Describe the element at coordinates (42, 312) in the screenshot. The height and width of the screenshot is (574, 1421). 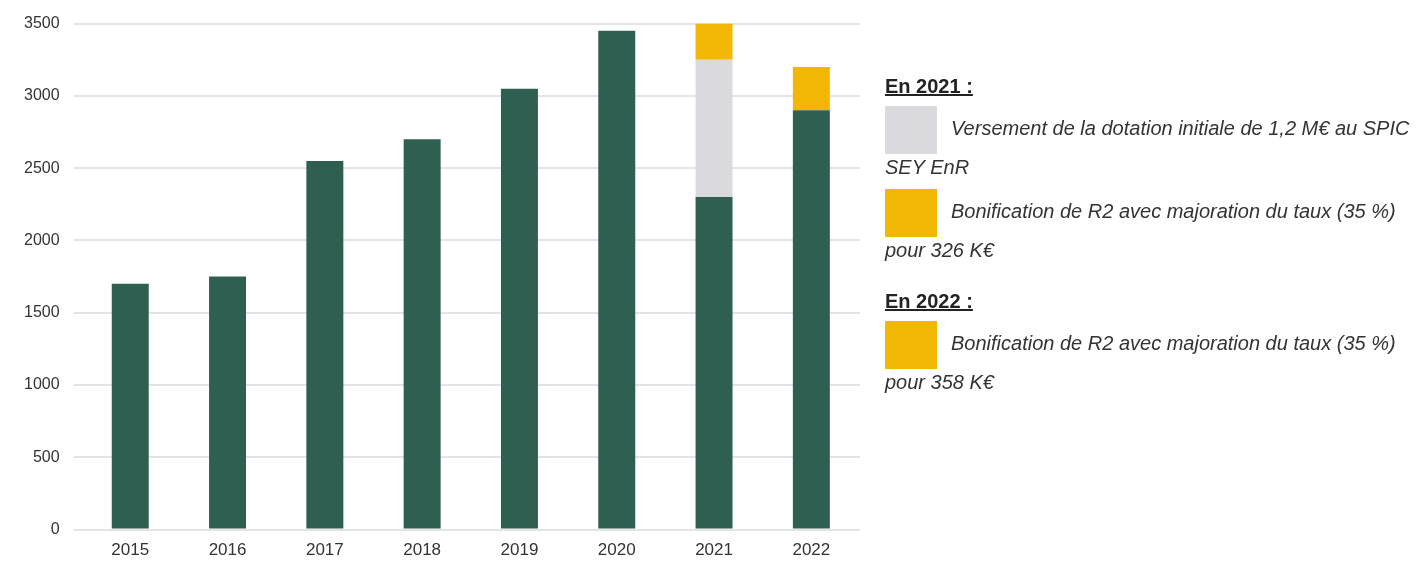
I see `y-tick-label: 1500` at that location.